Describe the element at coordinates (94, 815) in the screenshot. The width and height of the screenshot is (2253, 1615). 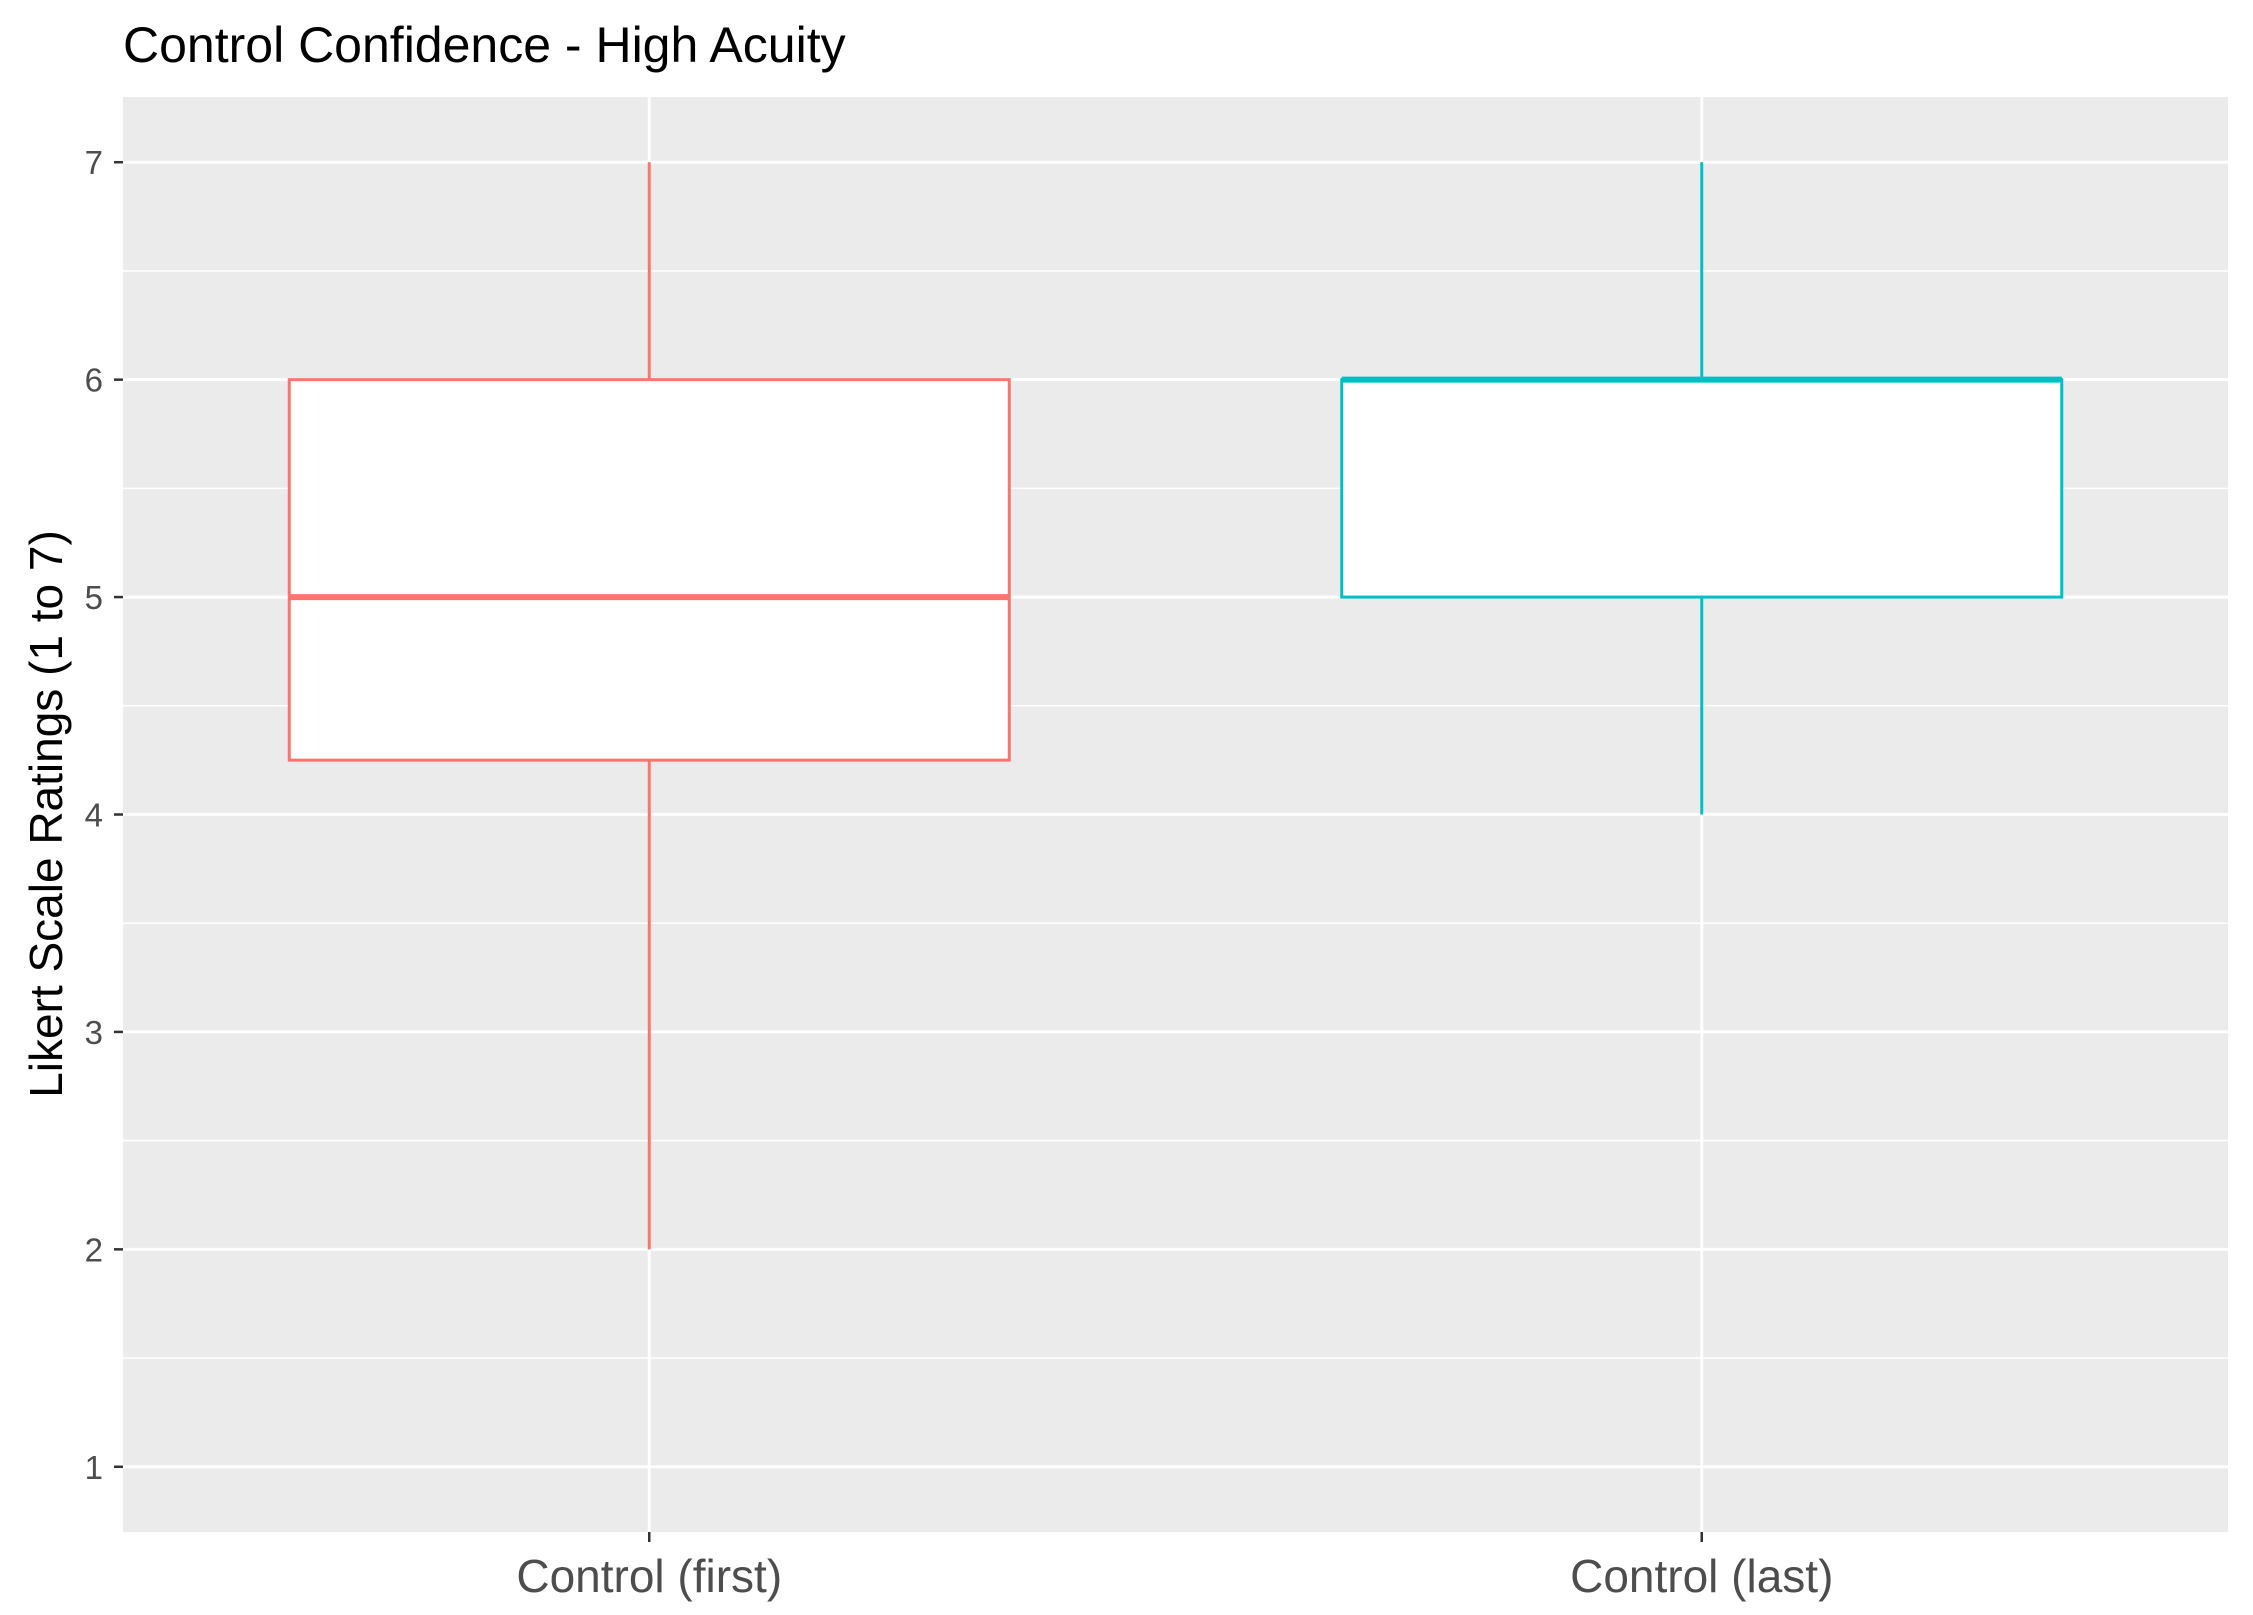
I see `y-tick-label: 4` at that location.